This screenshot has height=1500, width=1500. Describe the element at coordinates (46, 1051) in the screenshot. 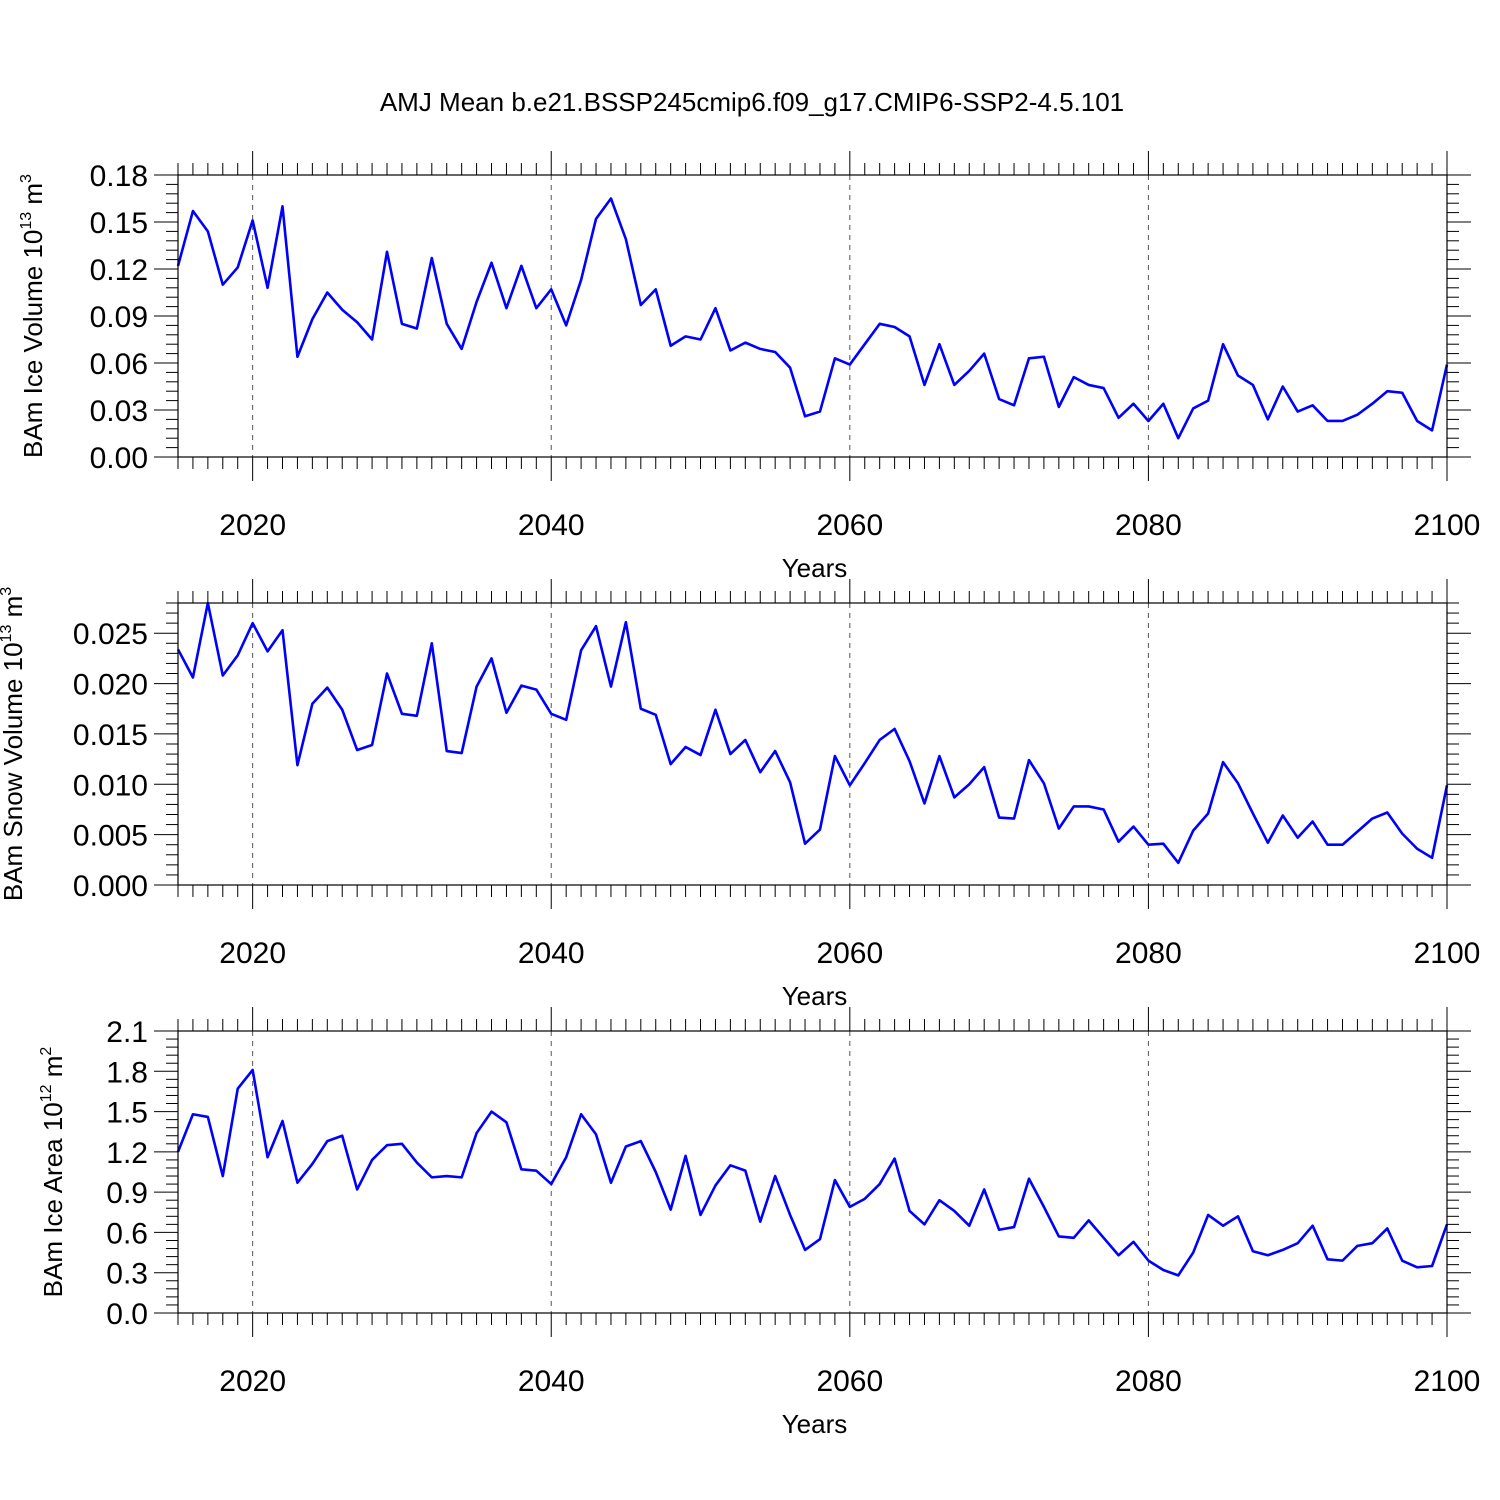

I see `y-axis-label-unit-exp: 2` at that location.